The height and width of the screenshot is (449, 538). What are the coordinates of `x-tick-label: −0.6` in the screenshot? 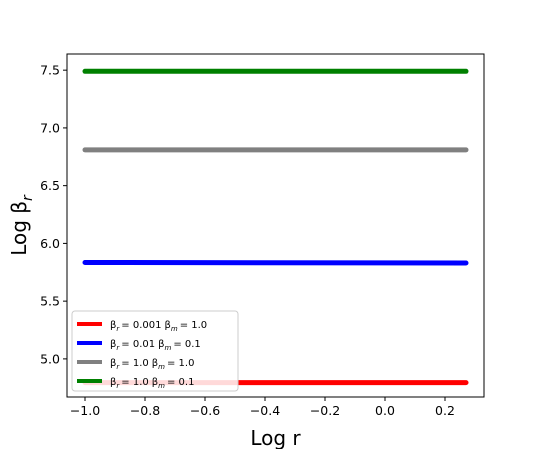 It's located at (205, 410).